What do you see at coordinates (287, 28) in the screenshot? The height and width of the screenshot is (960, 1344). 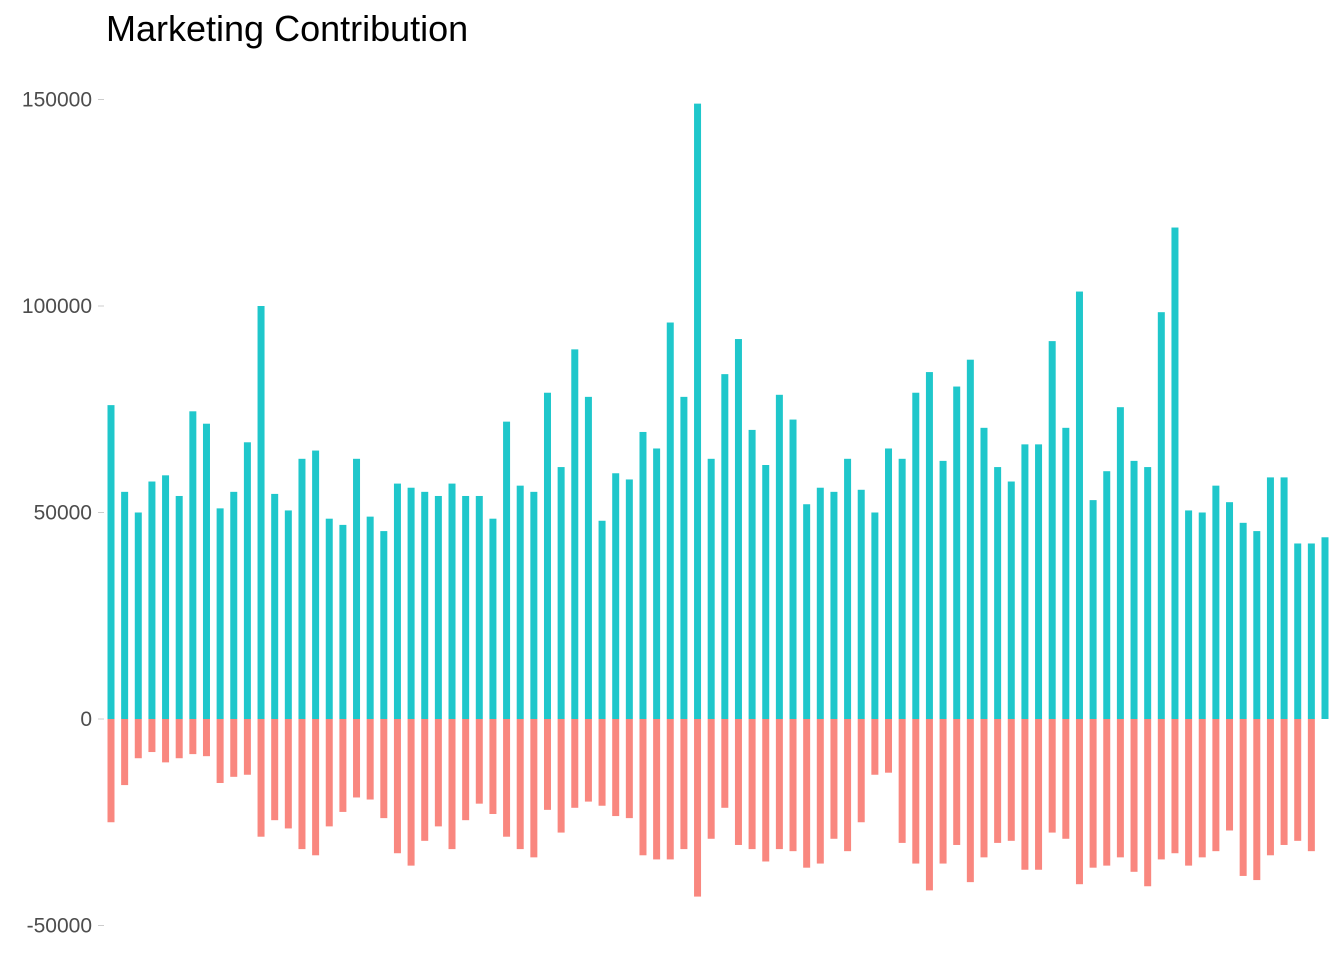 I see `chart-title: Marketing Contribution` at bounding box center [287, 28].